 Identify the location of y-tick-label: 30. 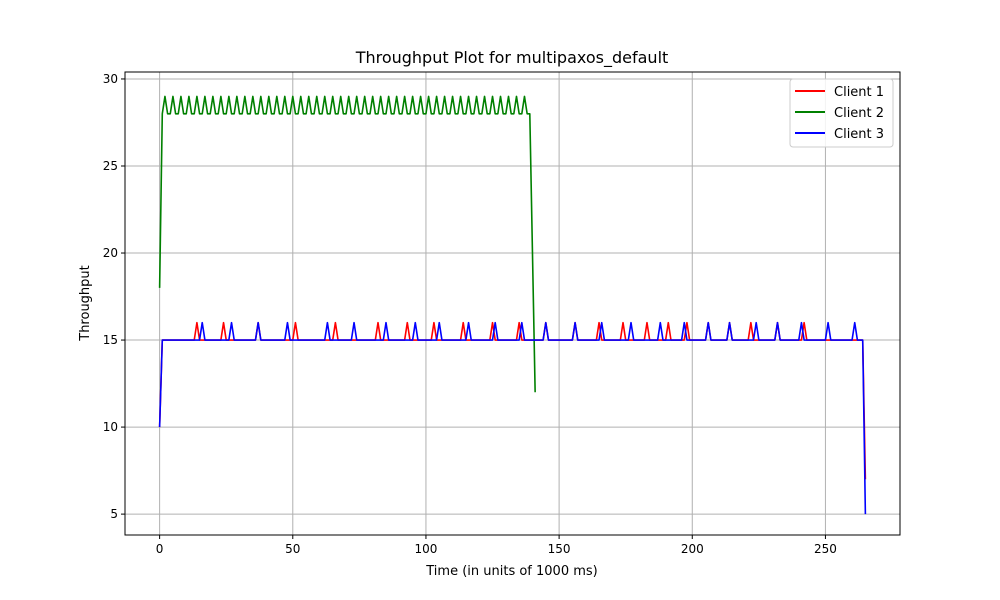
(110, 79).